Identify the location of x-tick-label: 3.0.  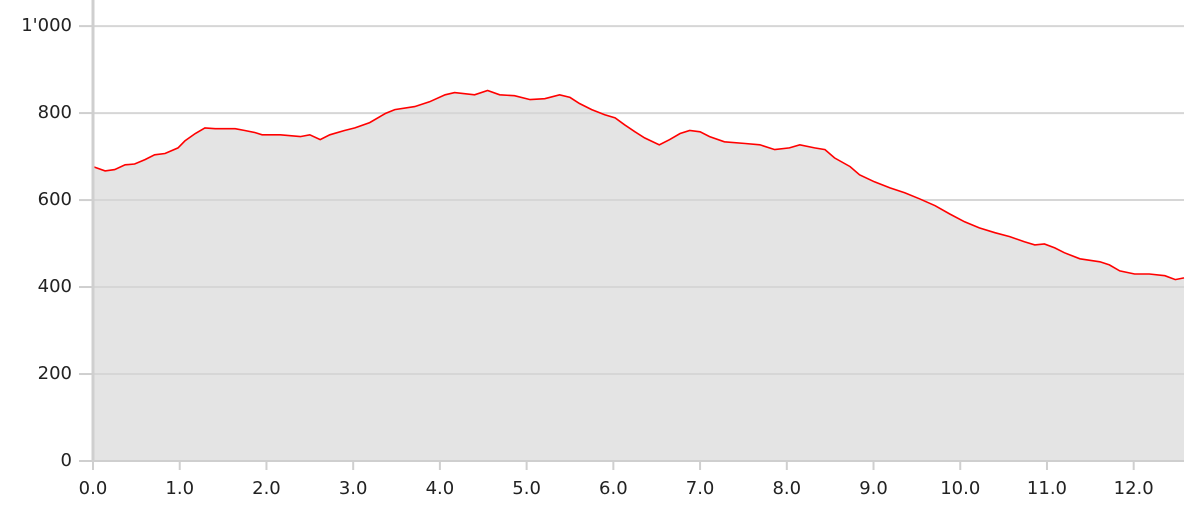
(353, 488).